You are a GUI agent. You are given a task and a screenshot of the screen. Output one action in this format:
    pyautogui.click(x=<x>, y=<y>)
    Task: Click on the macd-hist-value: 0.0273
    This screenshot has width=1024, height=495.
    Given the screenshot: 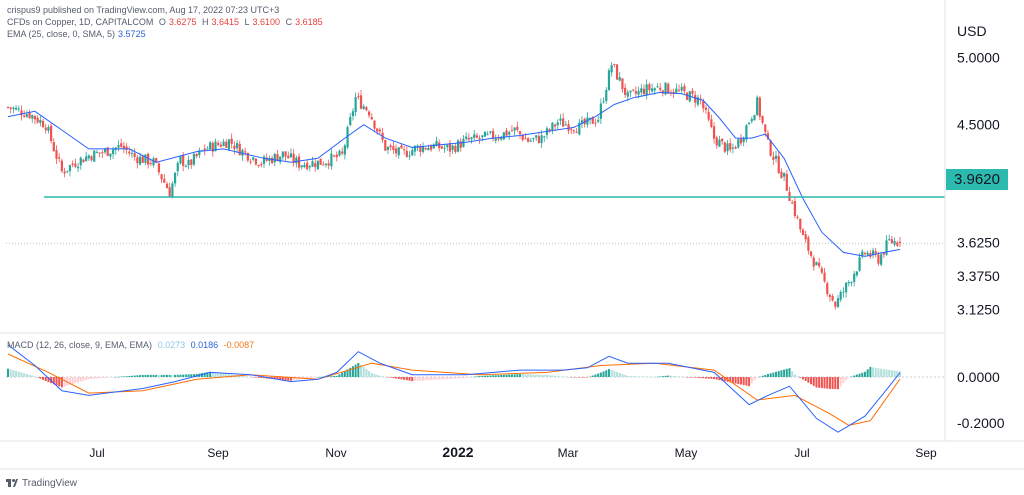 What is the action you would take?
    pyautogui.click(x=171, y=345)
    